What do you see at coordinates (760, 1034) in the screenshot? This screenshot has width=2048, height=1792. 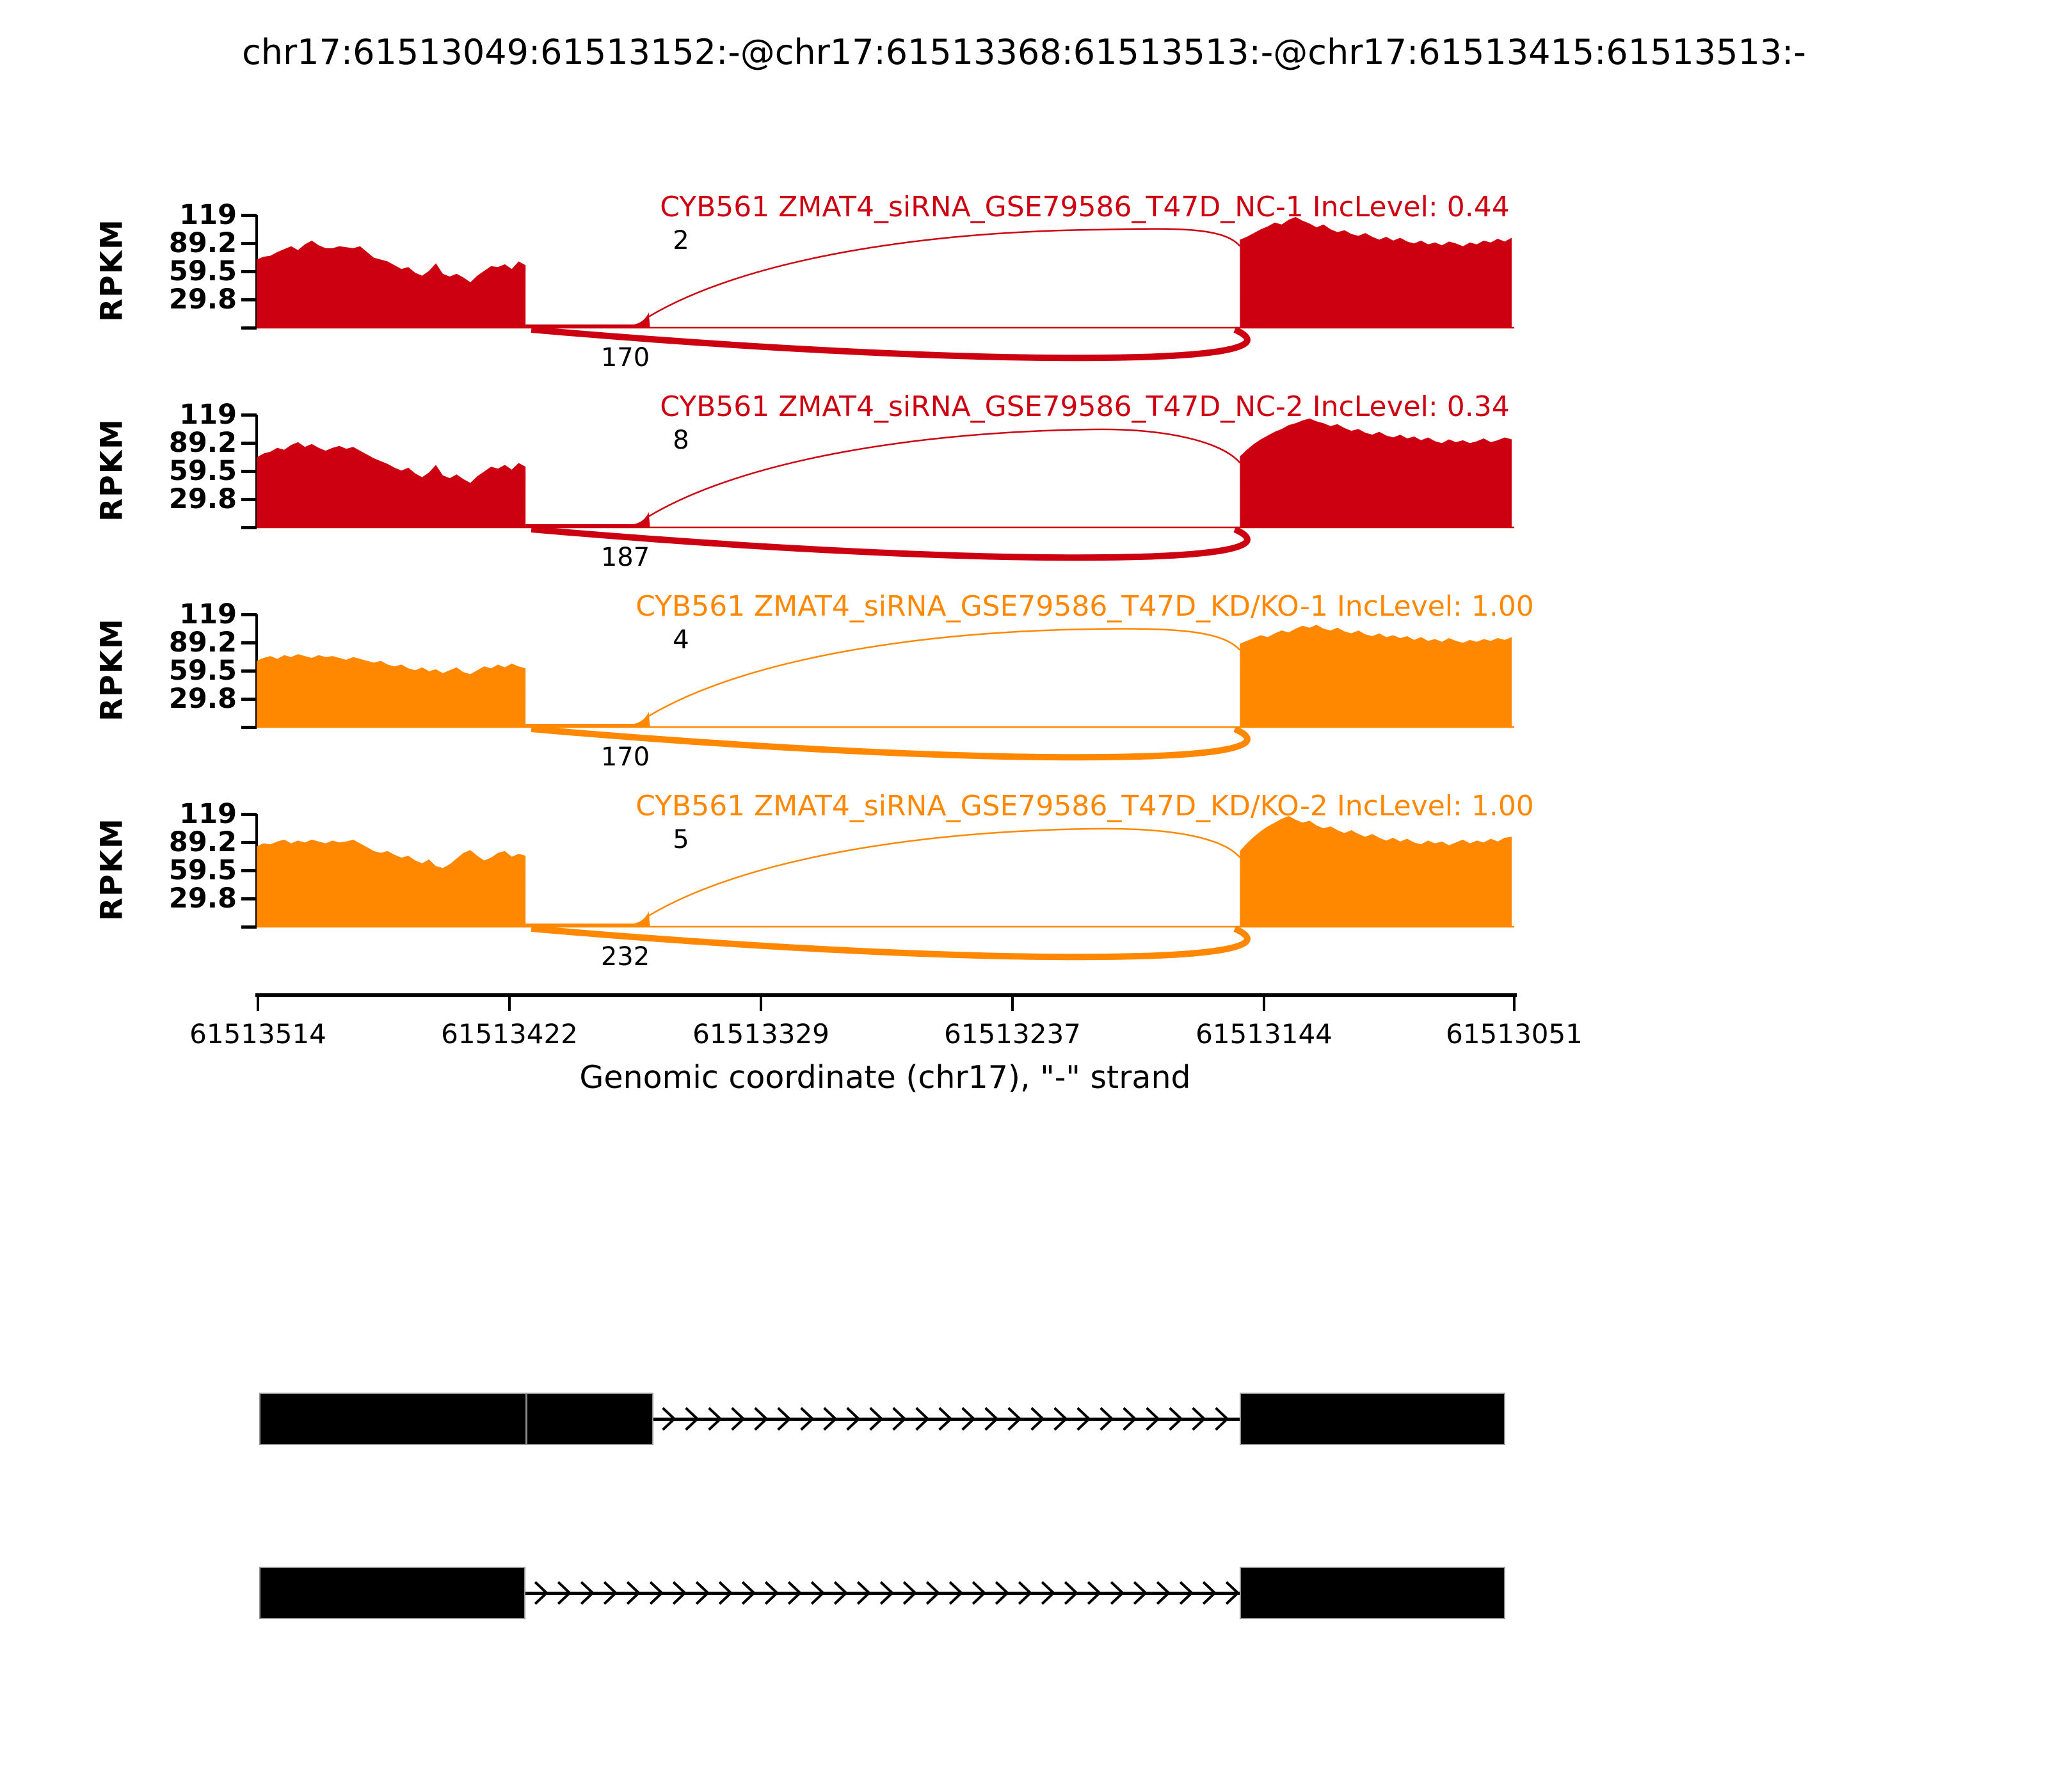 I see `x-tick-label: 61513329` at bounding box center [760, 1034].